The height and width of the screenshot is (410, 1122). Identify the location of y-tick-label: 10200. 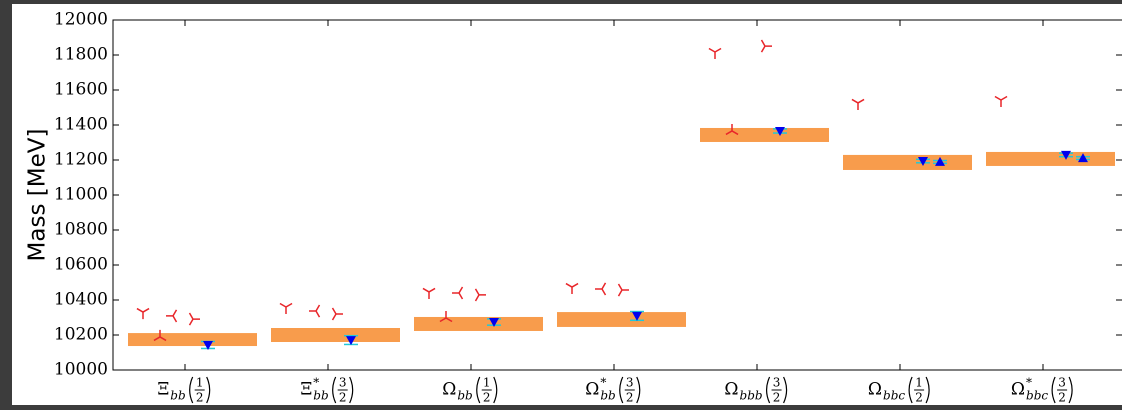
(81, 335).